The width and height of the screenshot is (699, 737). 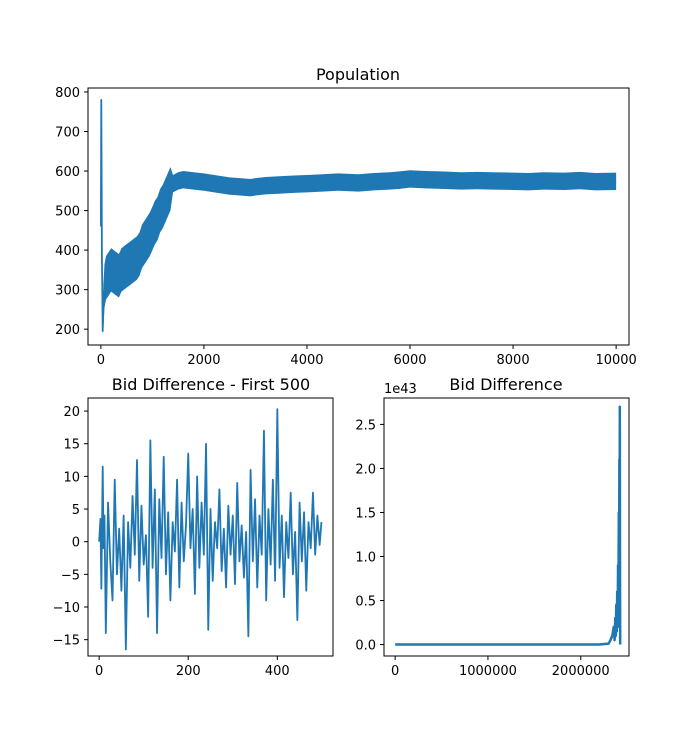 What do you see at coordinates (101, 360) in the screenshot?
I see `population-x-tick-label: 0` at bounding box center [101, 360].